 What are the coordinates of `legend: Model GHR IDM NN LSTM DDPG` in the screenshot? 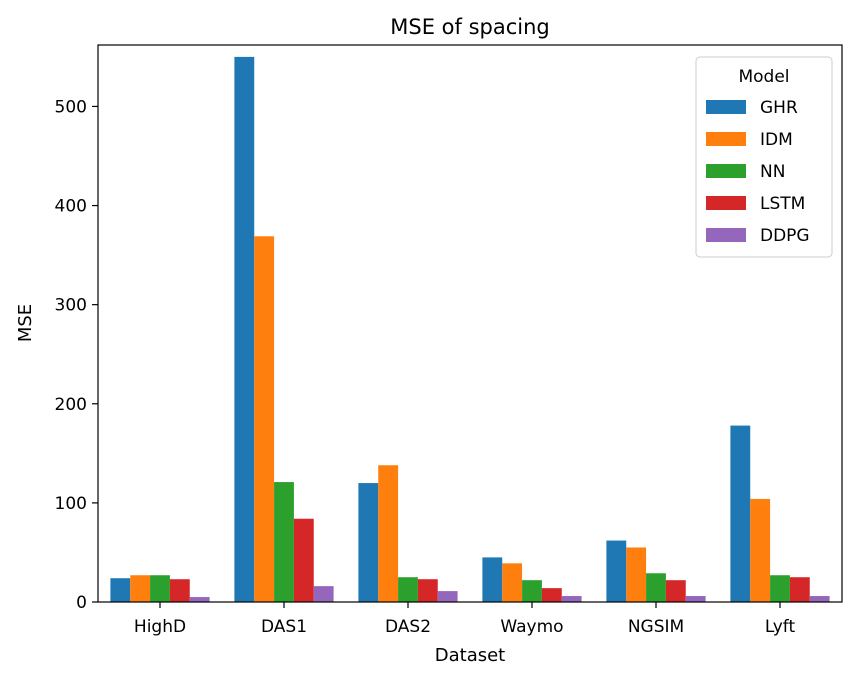 It's located at (764, 157).